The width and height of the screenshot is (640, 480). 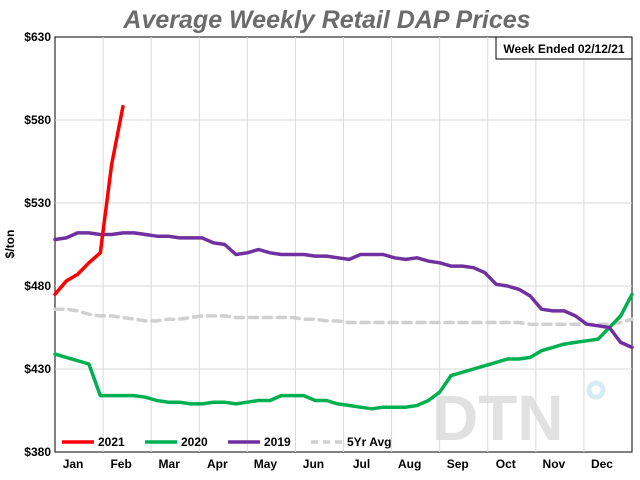 I want to click on x-tick-label: Feb, so click(x=120, y=464).